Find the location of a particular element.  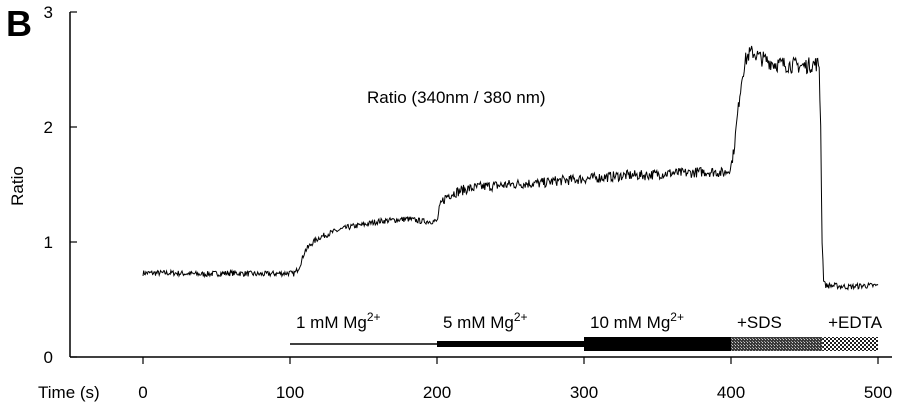

chart-title: Ratio (340nm / 380 nm) is located at coordinates (456, 97).